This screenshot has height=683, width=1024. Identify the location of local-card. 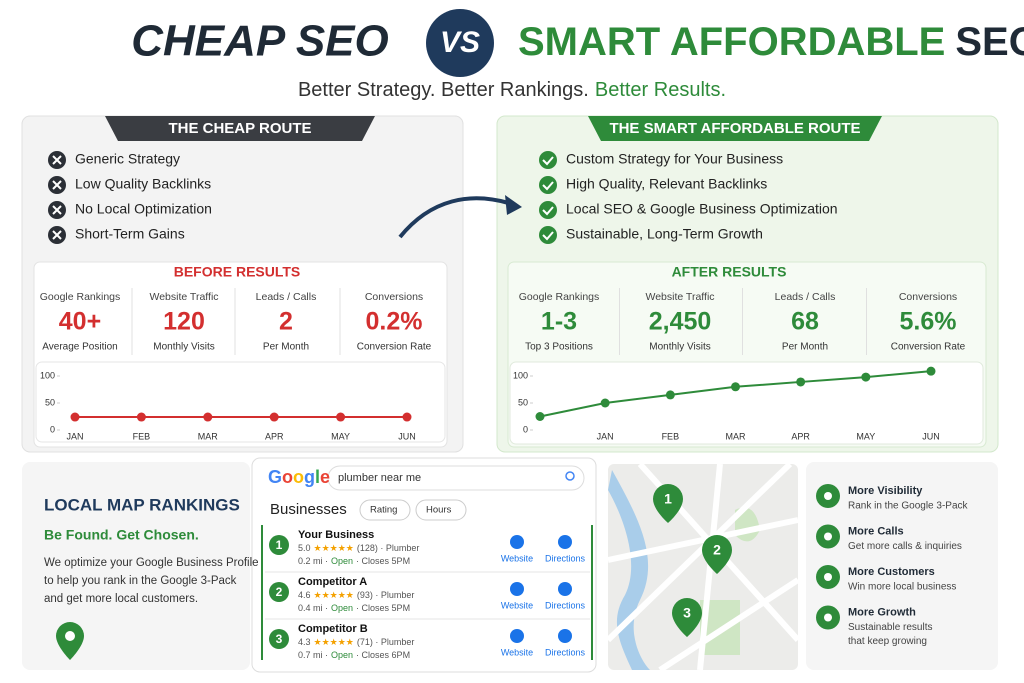
(136, 566).